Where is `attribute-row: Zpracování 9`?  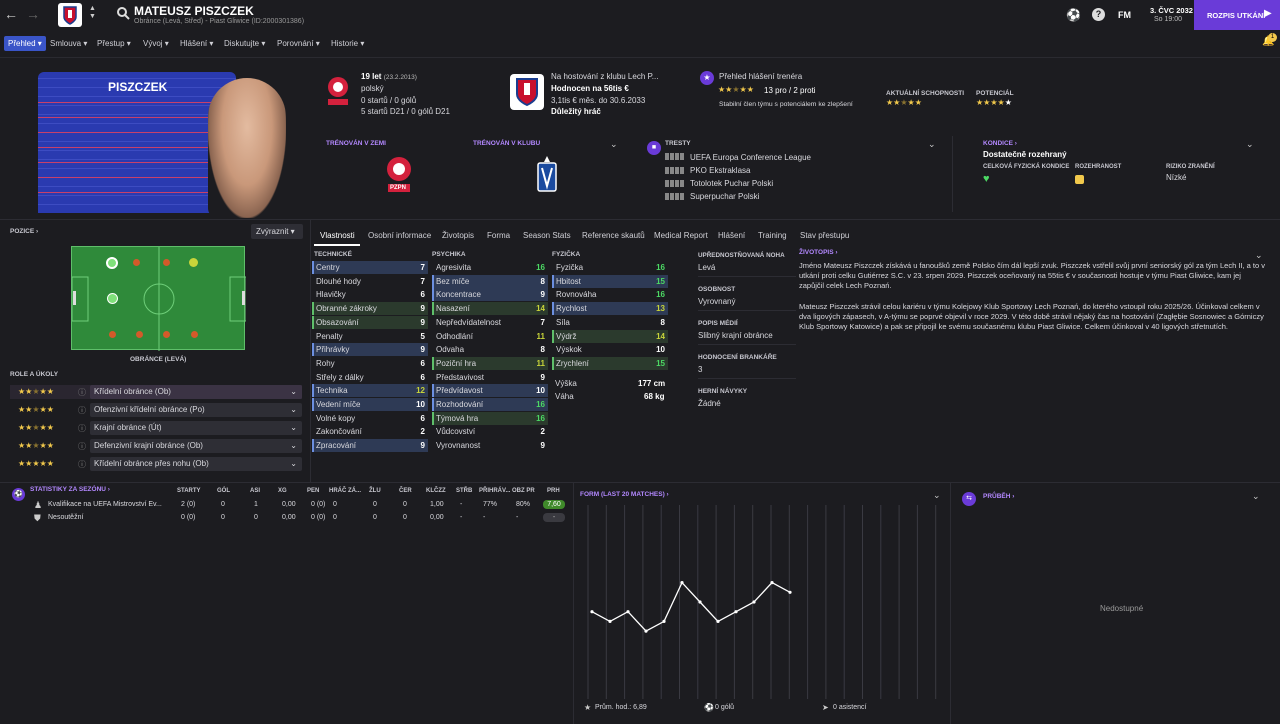 attribute-row: Zpracování 9 is located at coordinates (370, 446).